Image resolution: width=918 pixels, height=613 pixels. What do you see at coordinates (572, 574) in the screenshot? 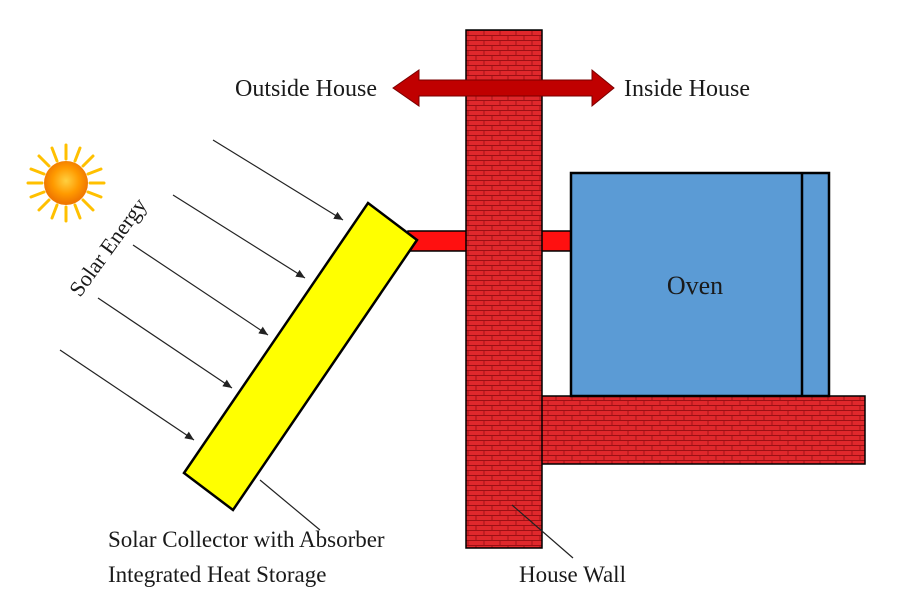
I see `house-wall-label: House Wall` at bounding box center [572, 574].